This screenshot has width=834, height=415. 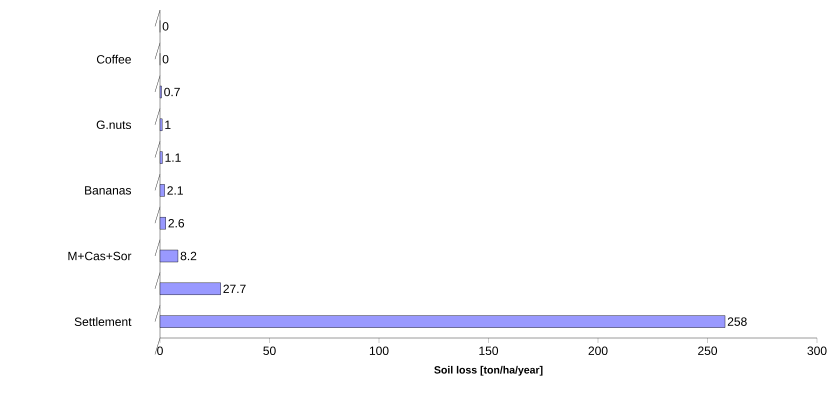 What do you see at coordinates (167, 124) in the screenshot?
I see `data-label: 1` at bounding box center [167, 124].